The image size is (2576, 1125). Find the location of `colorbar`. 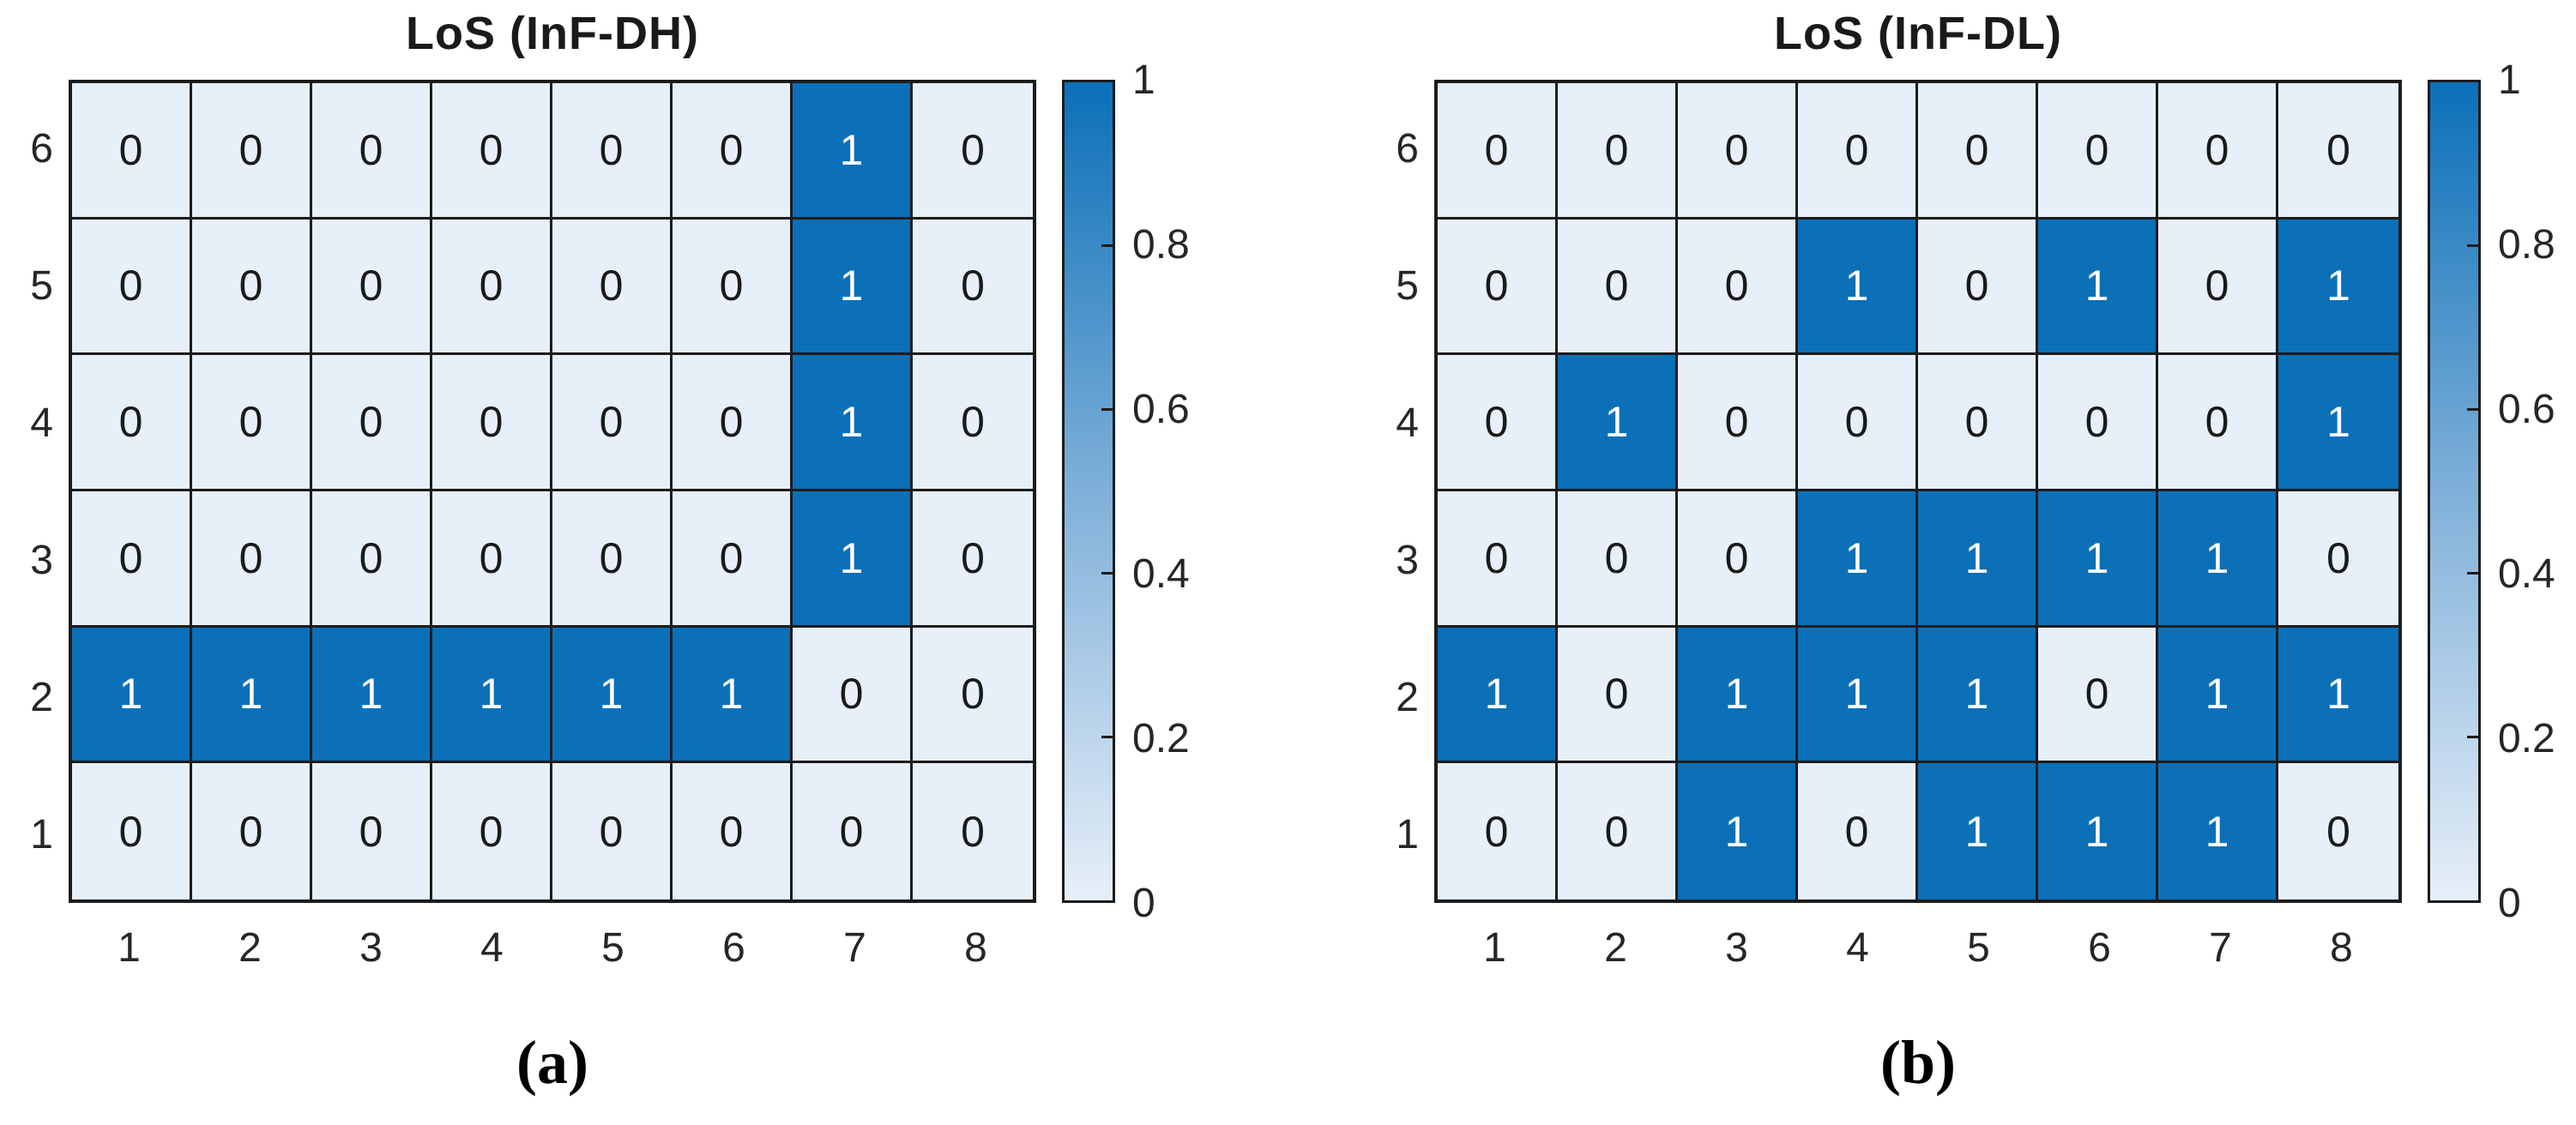

colorbar is located at coordinates (1088, 492).